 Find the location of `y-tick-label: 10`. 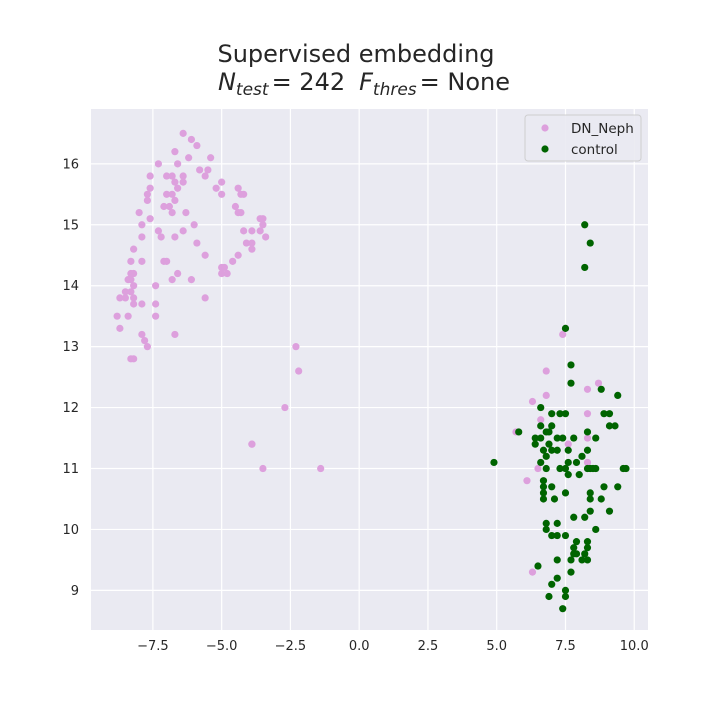

y-tick-label: 10 is located at coordinates (70, 530).